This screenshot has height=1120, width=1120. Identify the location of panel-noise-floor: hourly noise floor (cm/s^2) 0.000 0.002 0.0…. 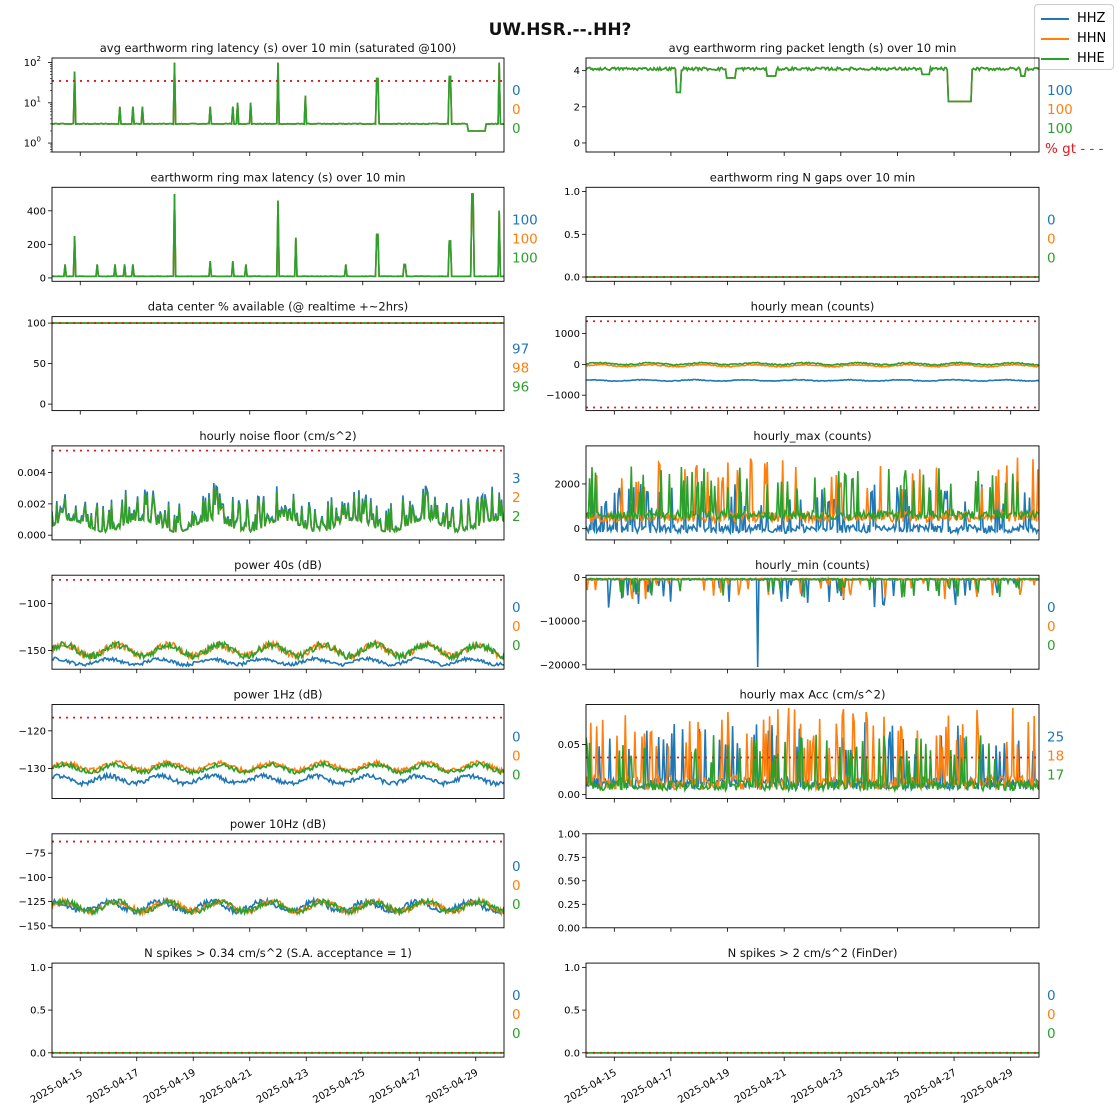
(269, 486).